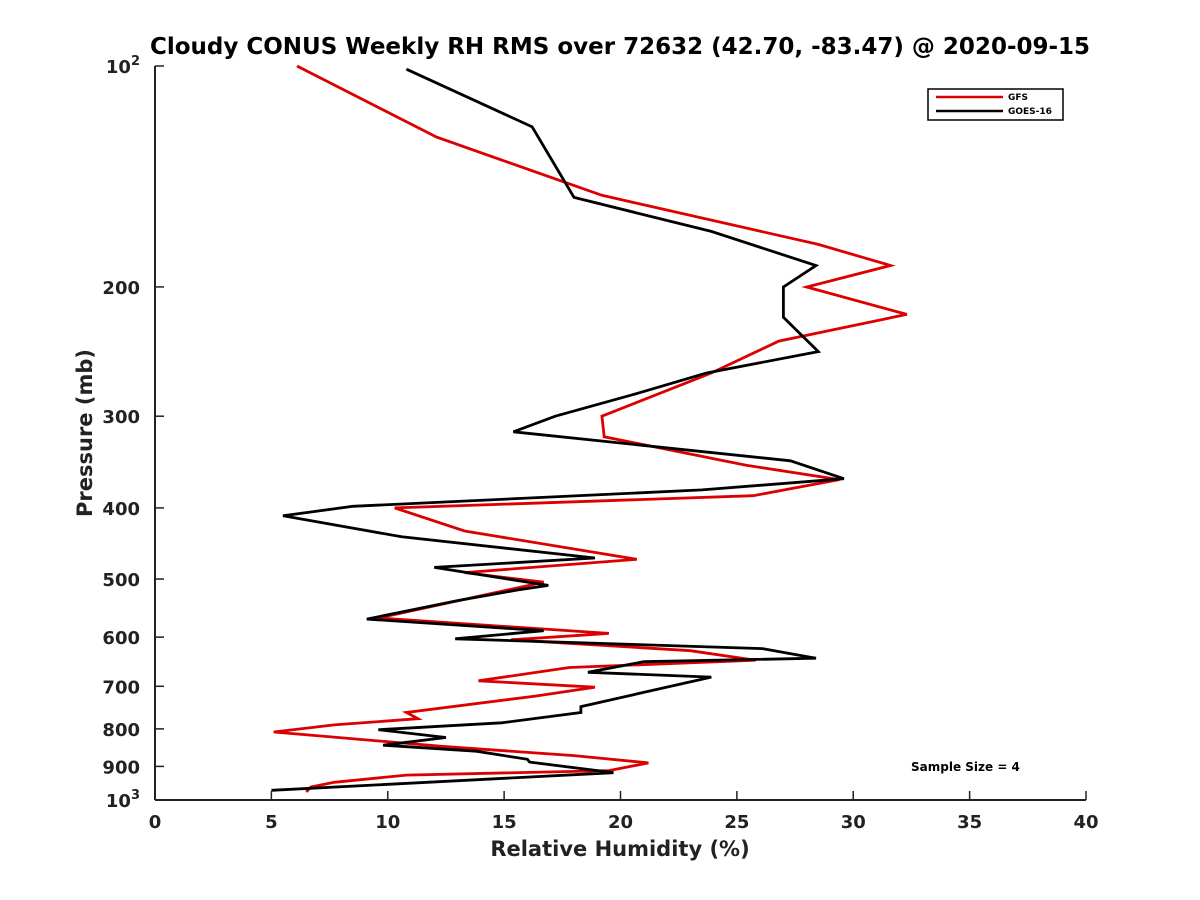  Describe the element at coordinates (1030, 112) in the screenshot. I see `legend-label-goes16: GOES-16` at that location.